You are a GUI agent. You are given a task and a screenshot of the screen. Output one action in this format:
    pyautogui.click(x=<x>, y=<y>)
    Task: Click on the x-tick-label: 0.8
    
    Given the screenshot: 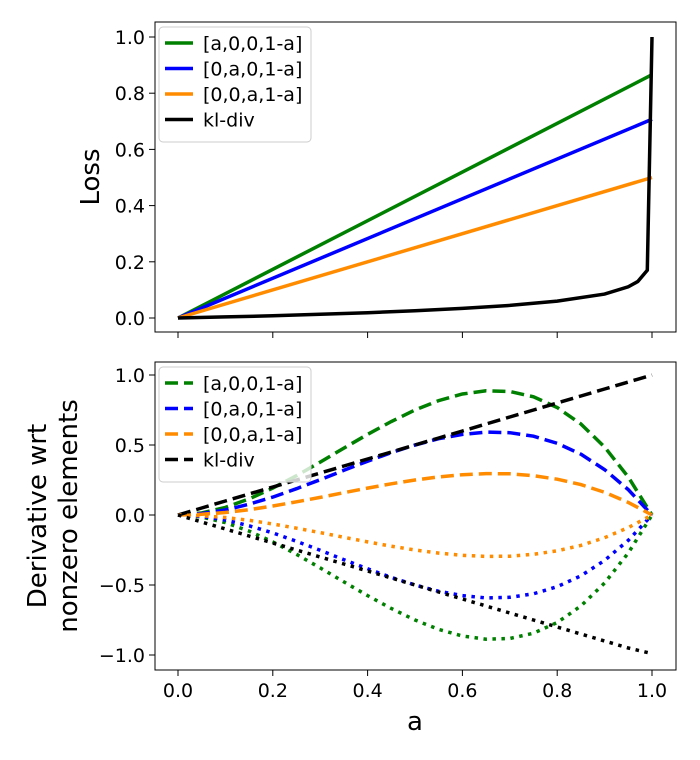 What is the action you would take?
    pyautogui.click(x=557, y=691)
    